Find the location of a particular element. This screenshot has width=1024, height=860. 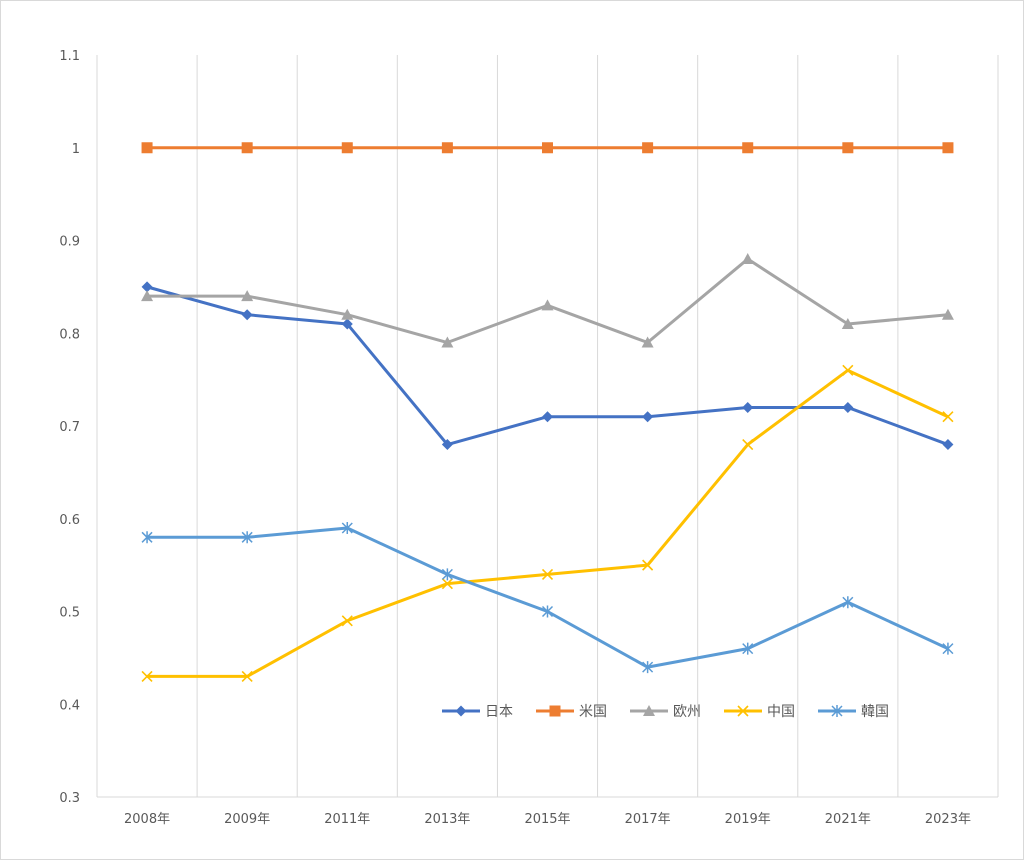

y-tick-label: 0.8 is located at coordinates (69, 334).